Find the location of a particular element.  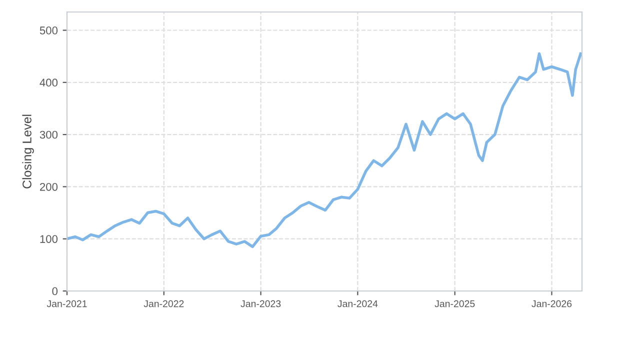

x-tick-label: Jan-2024 is located at coordinates (358, 304).